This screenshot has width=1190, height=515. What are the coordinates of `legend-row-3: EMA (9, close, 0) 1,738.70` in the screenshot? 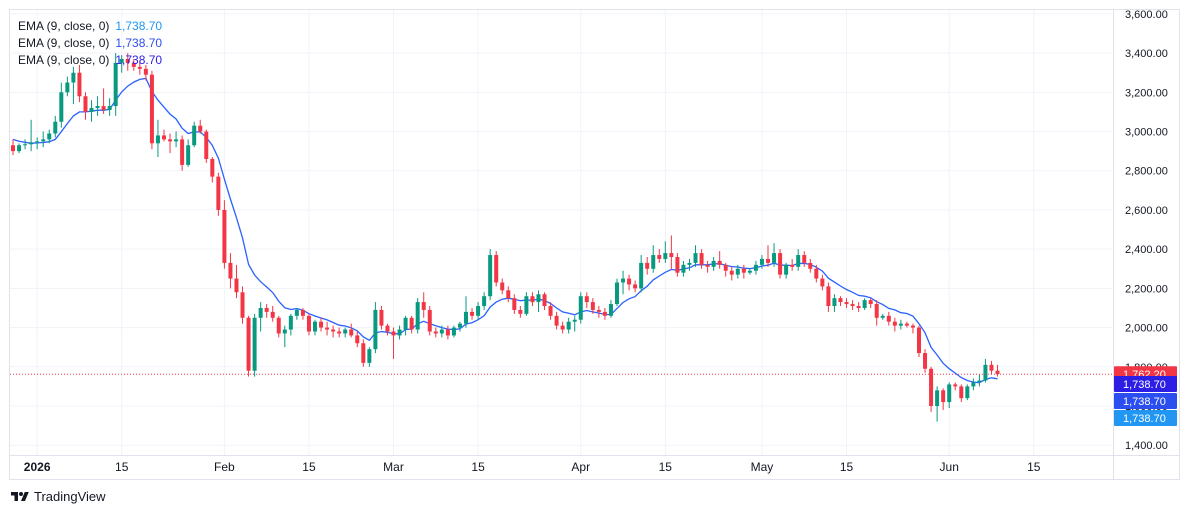 It's located at (90, 60).